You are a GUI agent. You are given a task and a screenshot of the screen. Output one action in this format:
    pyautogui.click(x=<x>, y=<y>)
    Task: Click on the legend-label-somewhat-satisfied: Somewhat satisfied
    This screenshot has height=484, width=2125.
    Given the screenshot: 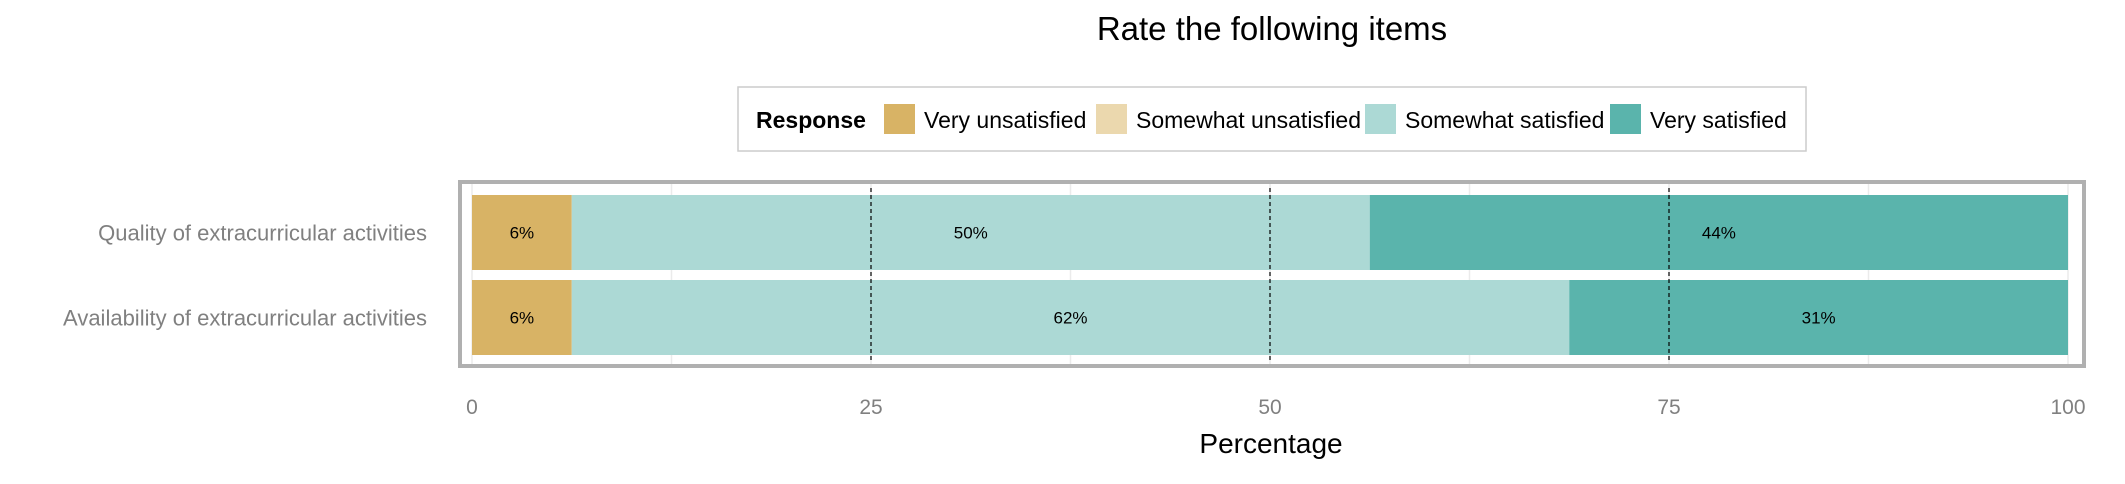 What is the action you would take?
    pyautogui.click(x=1504, y=120)
    